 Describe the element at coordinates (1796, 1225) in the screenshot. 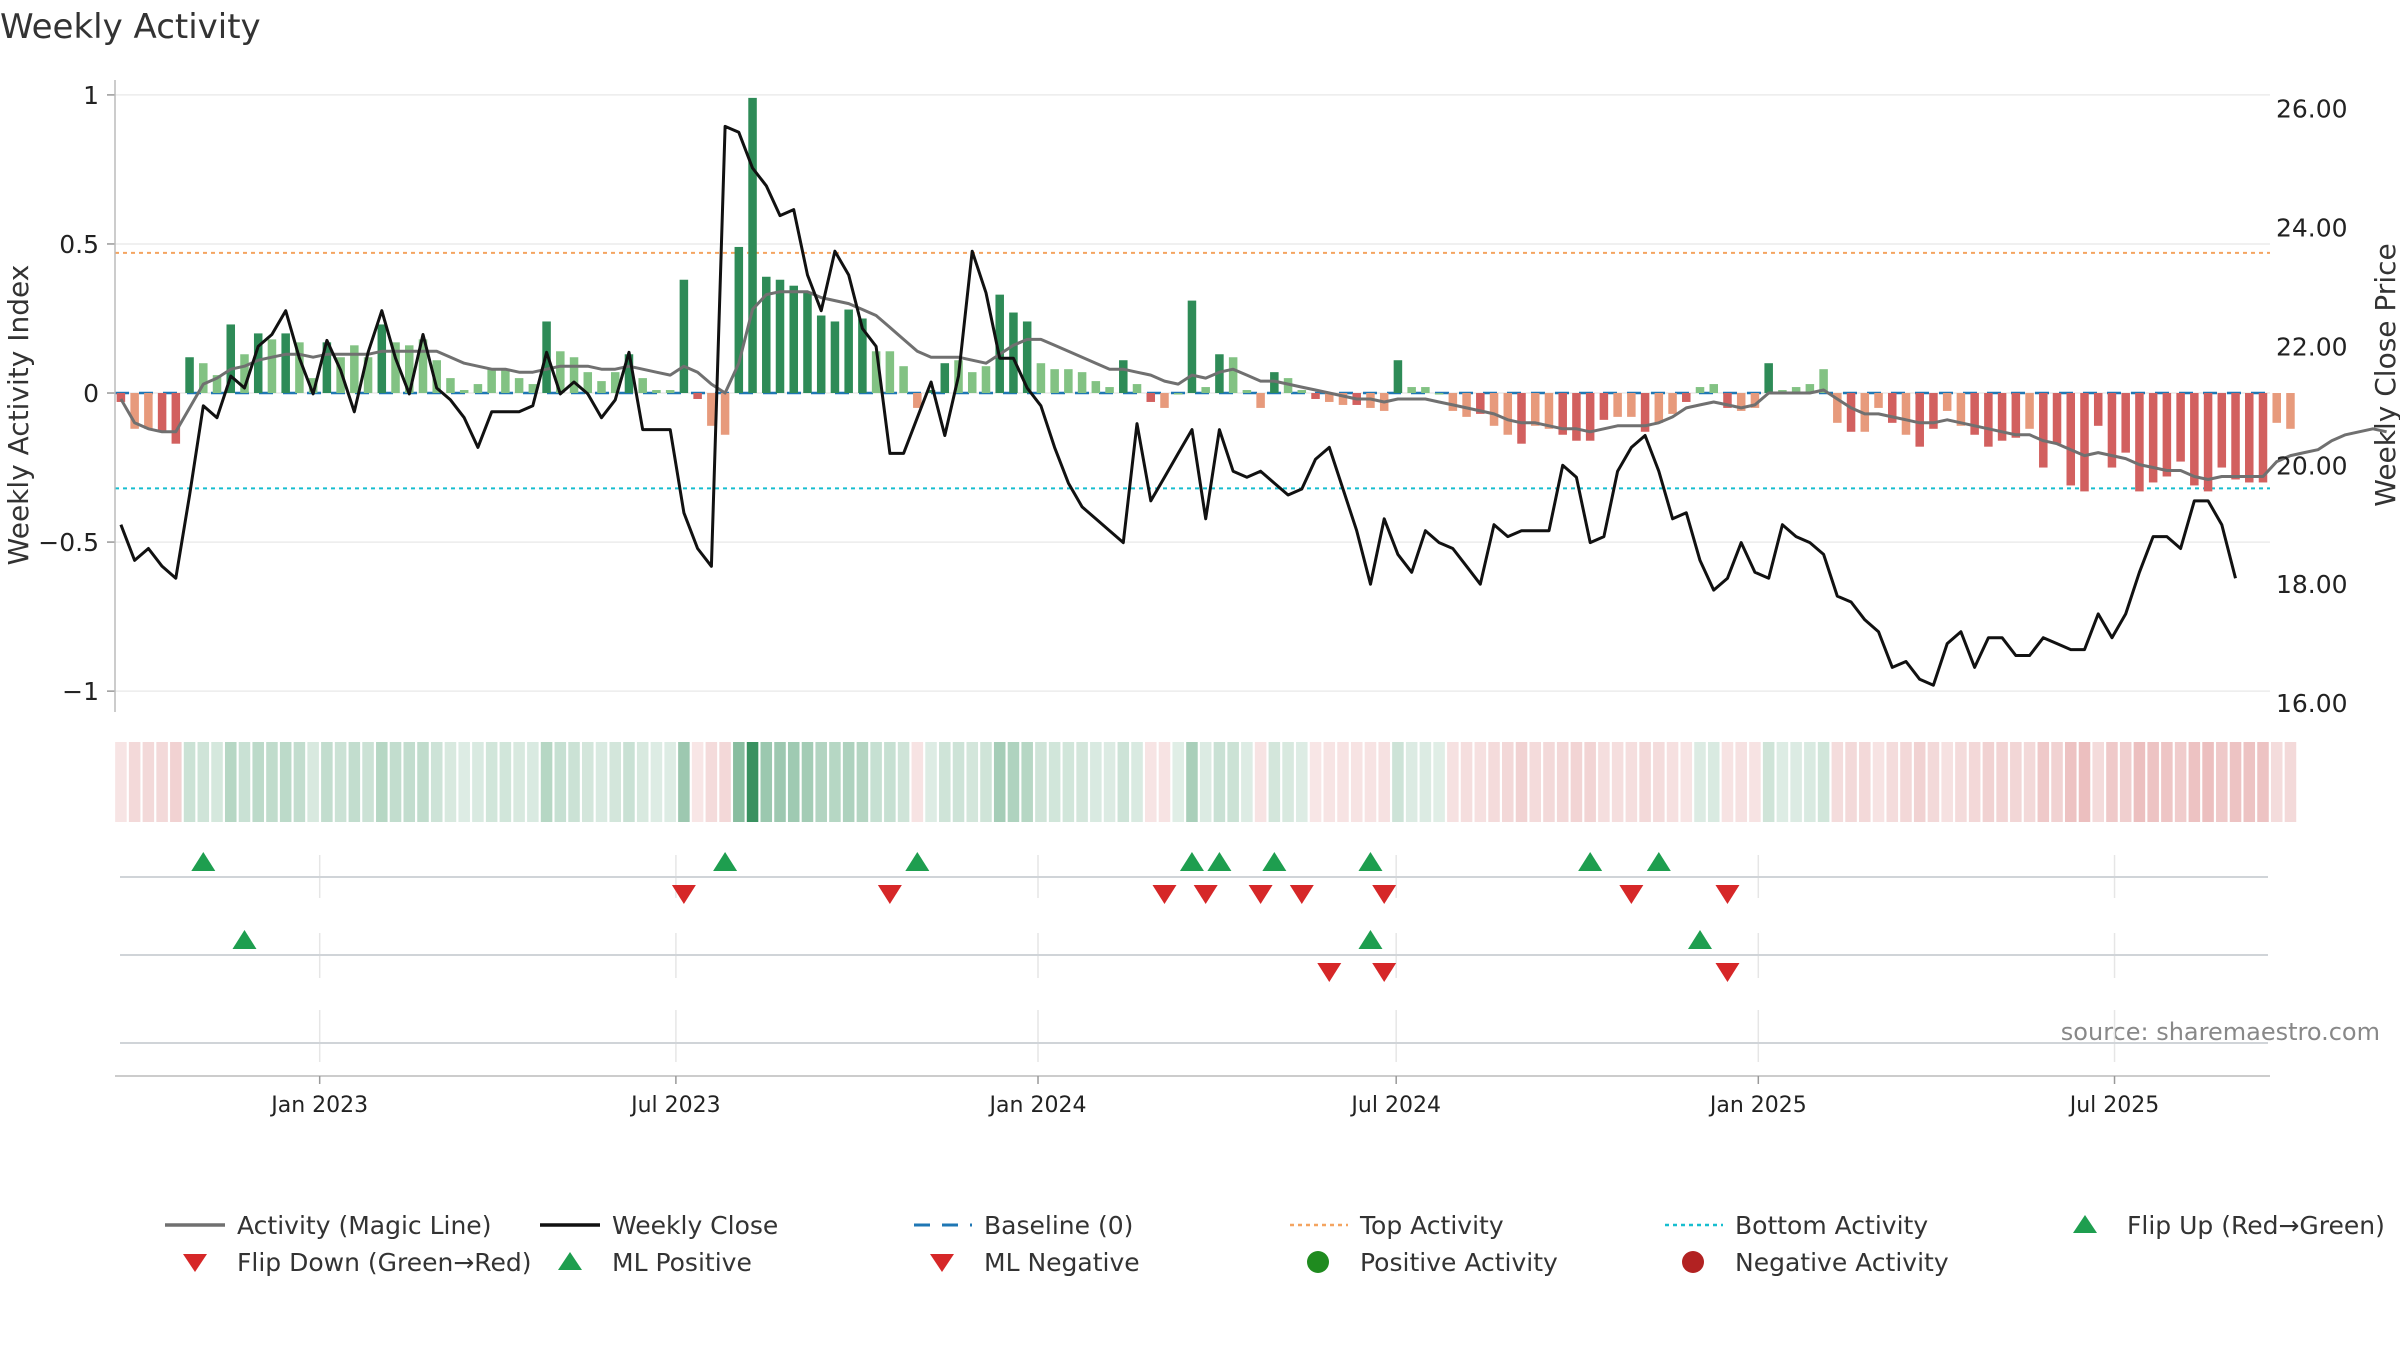

I see `legend-item: Bottom Activity` at that location.